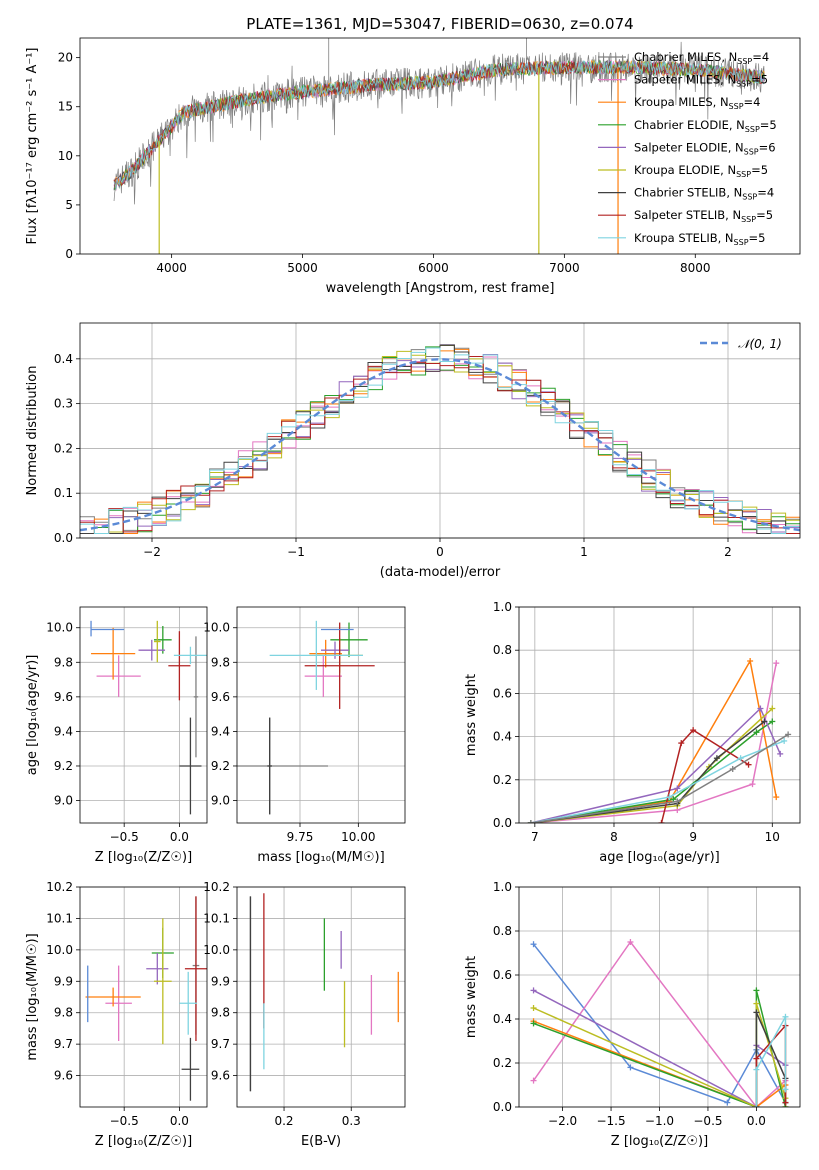  What do you see at coordinates (63, 662) in the screenshot?
I see `age-vs-Z-ytick-label: 9.8` at bounding box center [63, 662].